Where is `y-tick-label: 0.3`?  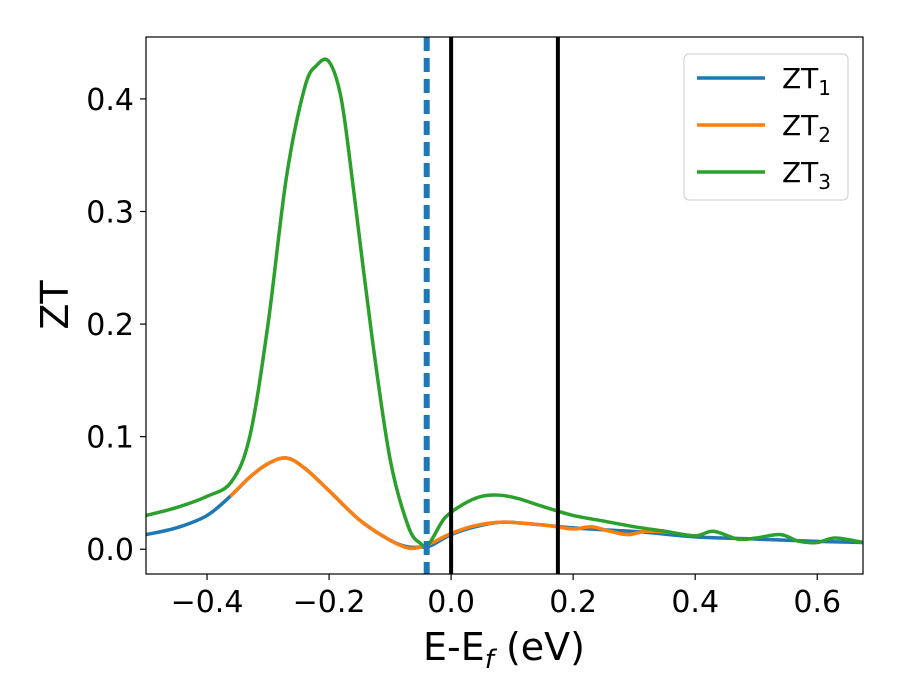 y-tick-label: 0.3 is located at coordinates (110, 212).